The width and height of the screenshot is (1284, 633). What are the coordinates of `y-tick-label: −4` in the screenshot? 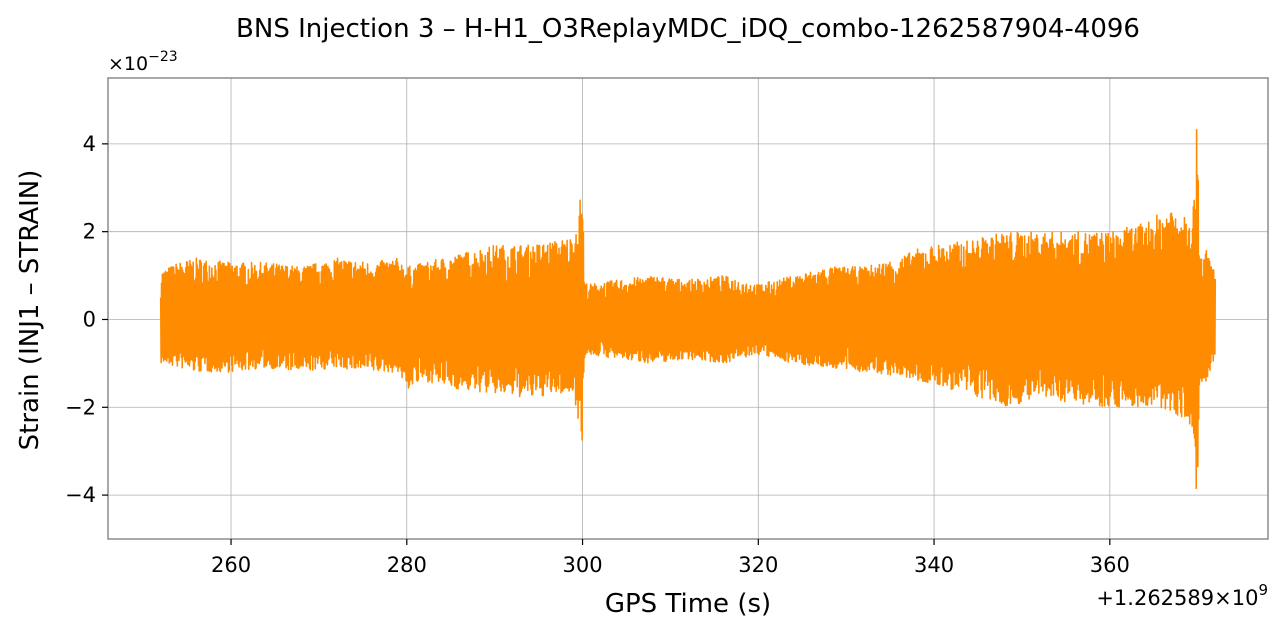 It's located at (80, 495).